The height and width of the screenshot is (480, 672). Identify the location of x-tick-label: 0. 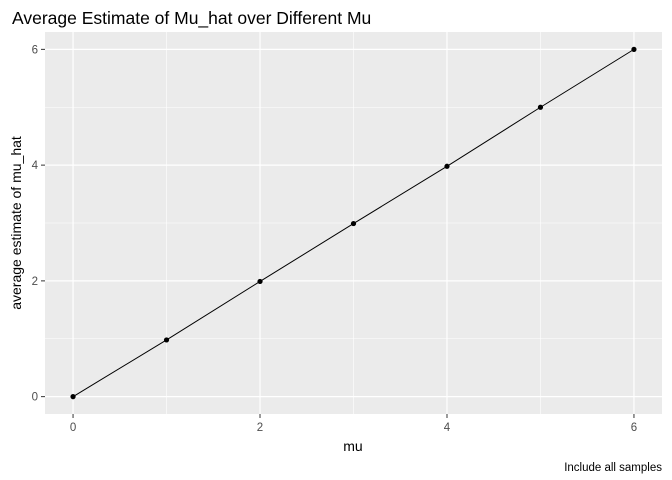
(73, 428).